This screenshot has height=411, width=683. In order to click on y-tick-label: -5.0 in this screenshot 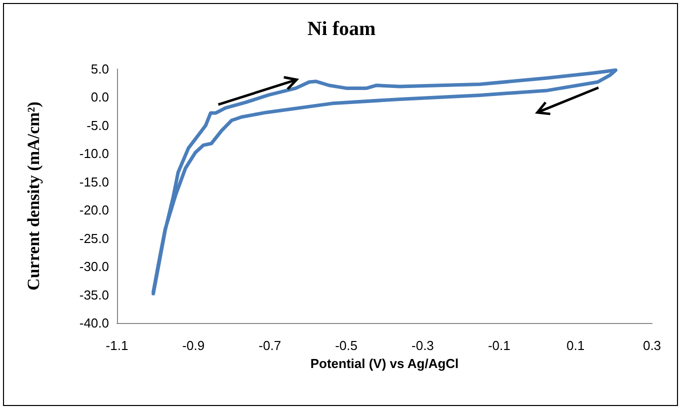, I will do `click(97, 125)`.